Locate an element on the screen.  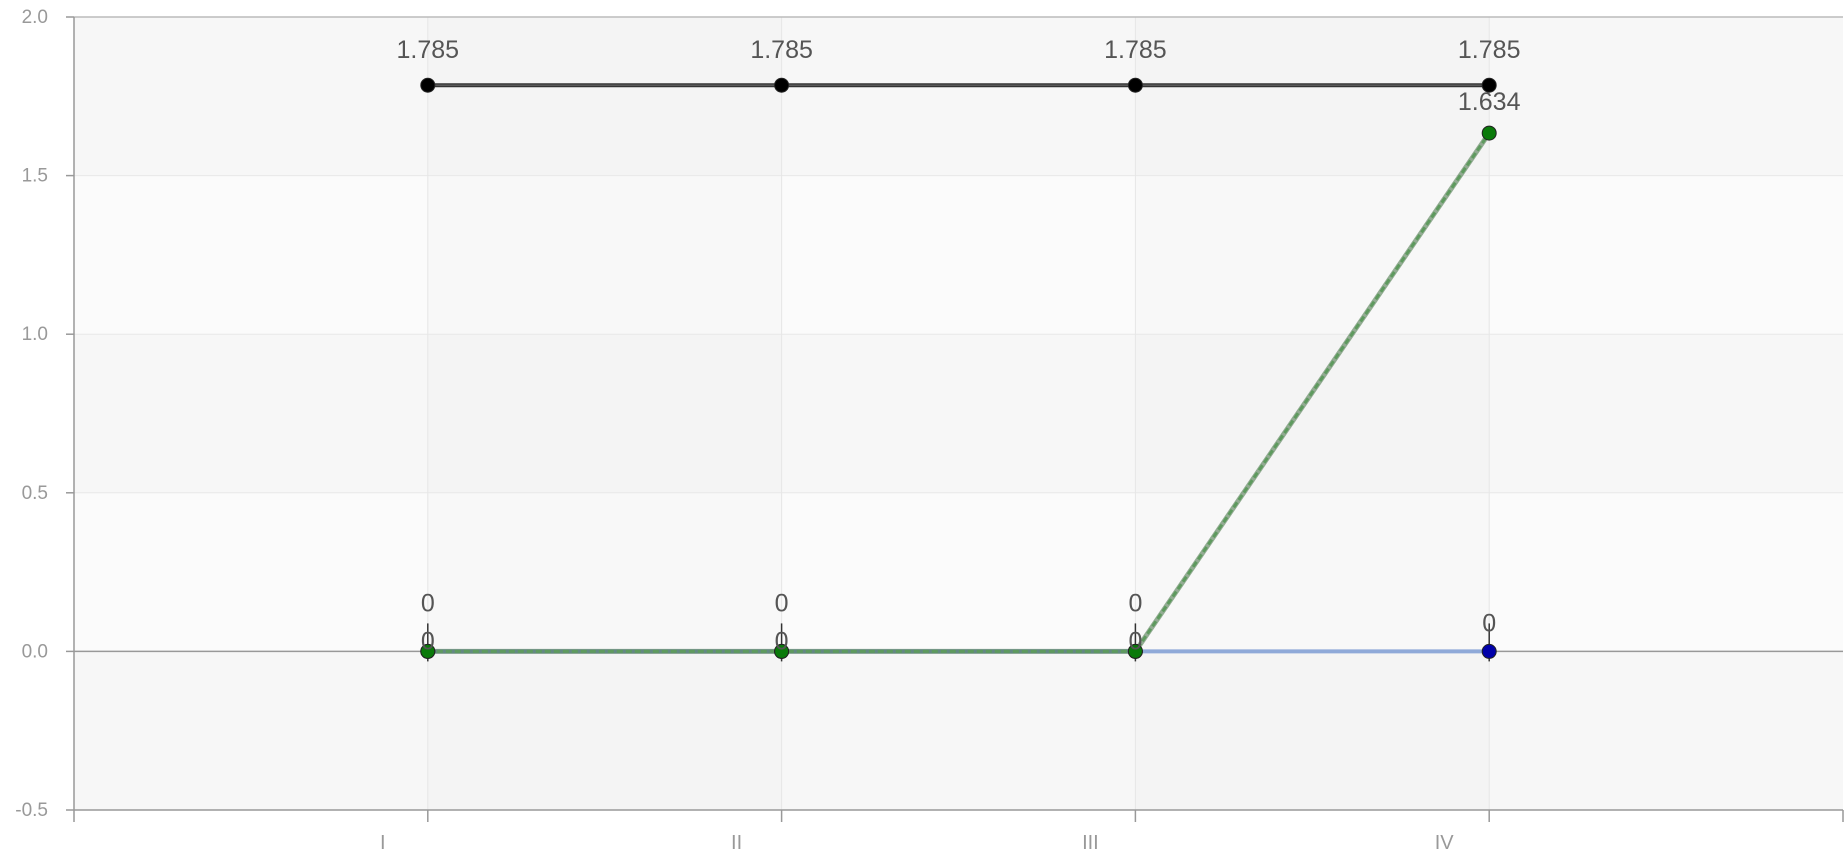
y-tick-label: 1.5 is located at coordinates (35, 176).